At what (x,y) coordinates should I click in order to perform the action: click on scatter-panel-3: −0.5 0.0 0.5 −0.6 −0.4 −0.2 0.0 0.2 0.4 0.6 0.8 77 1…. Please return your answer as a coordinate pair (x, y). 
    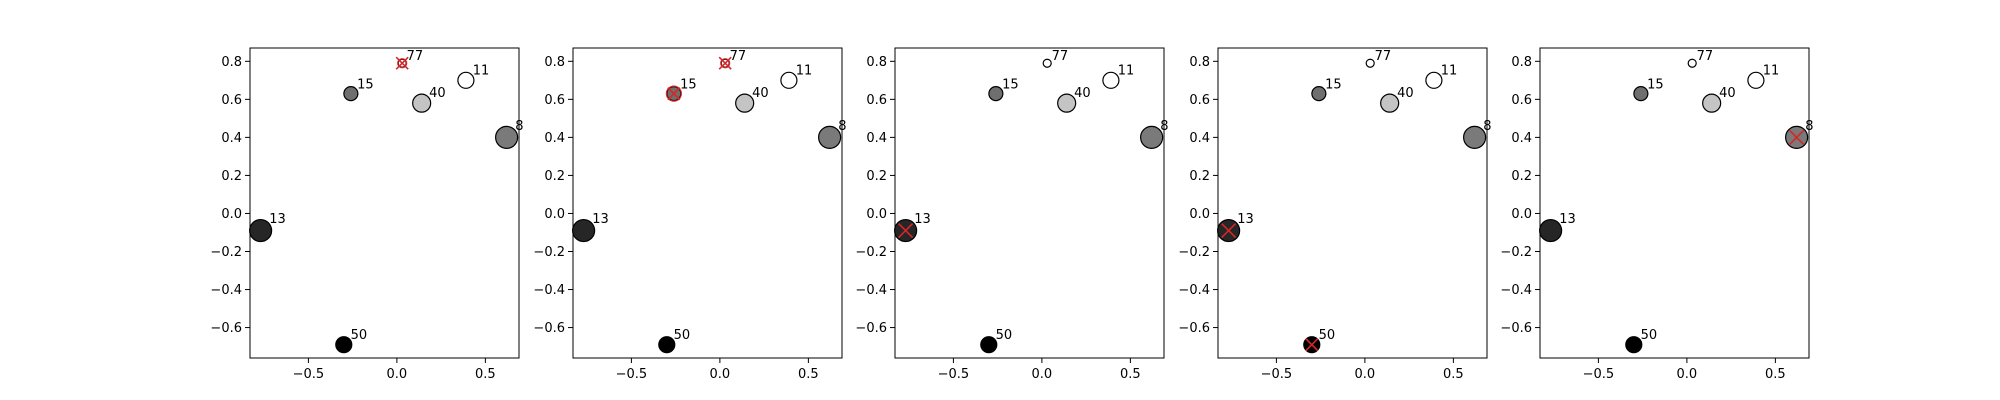
    Looking at the image, I should click on (1011, 214).